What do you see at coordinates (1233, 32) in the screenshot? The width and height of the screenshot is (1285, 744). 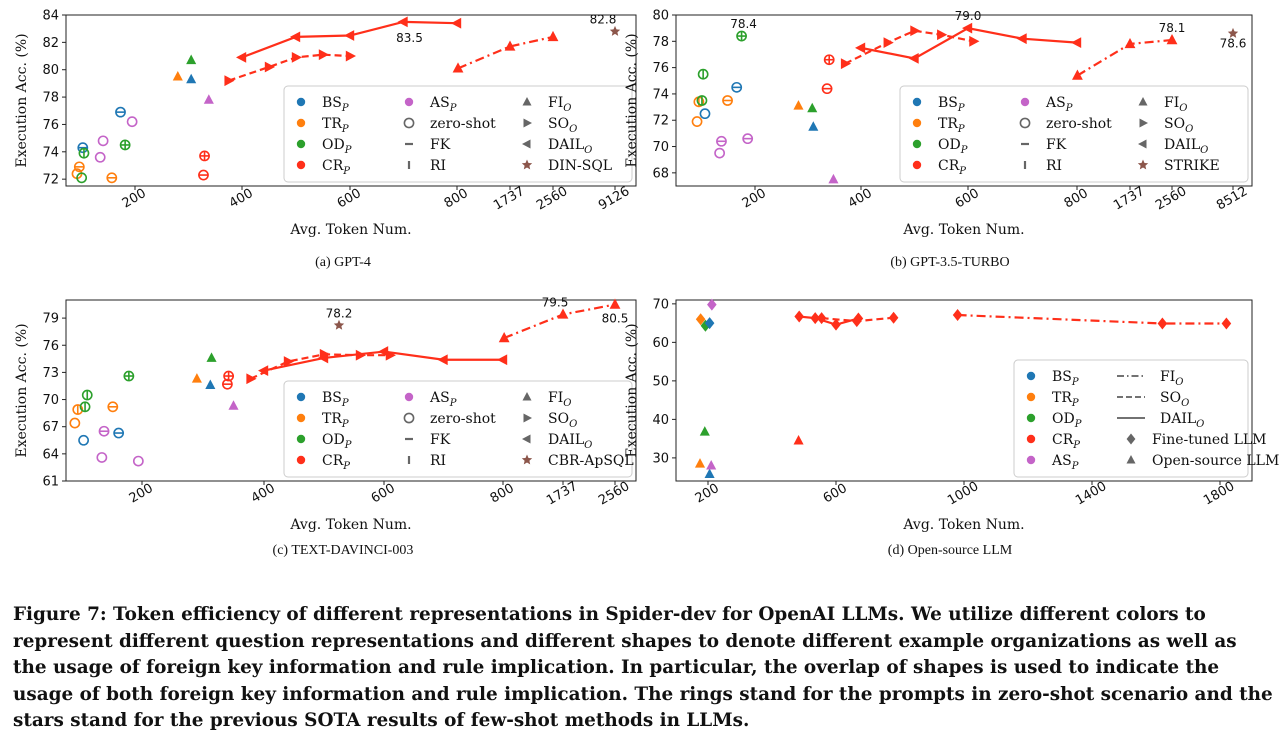 I see `sota-star` at bounding box center [1233, 32].